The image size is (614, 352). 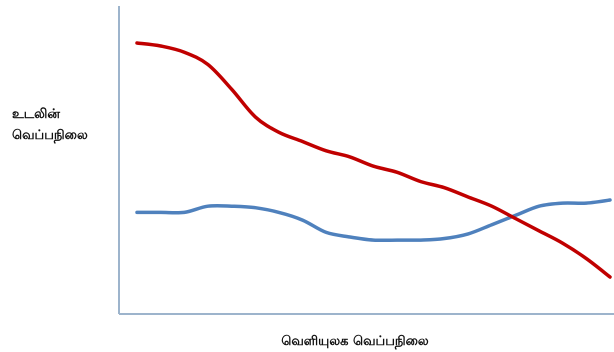 I want to click on x-axis-label: வெளியுலக வெப்பநிலை, so click(x=355, y=341).